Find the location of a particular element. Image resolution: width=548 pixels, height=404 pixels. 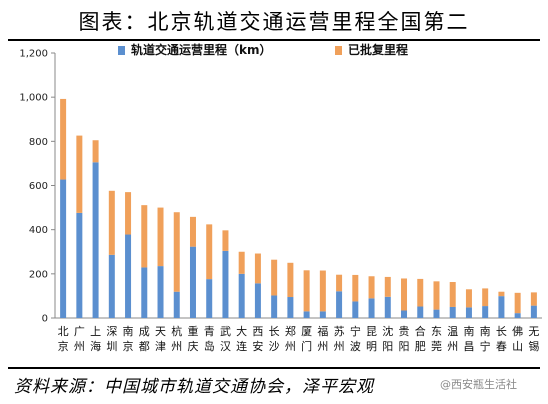

x-tick-label: 阳 is located at coordinates (404, 346).